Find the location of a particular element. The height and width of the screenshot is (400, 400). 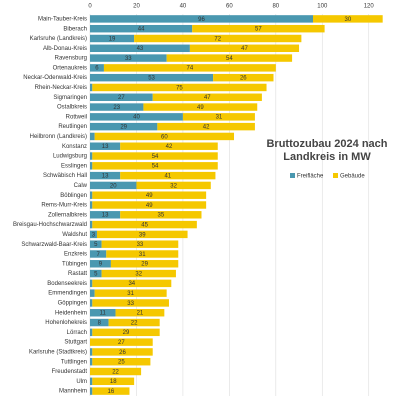

data-label: 3 is located at coordinates (94, 235).